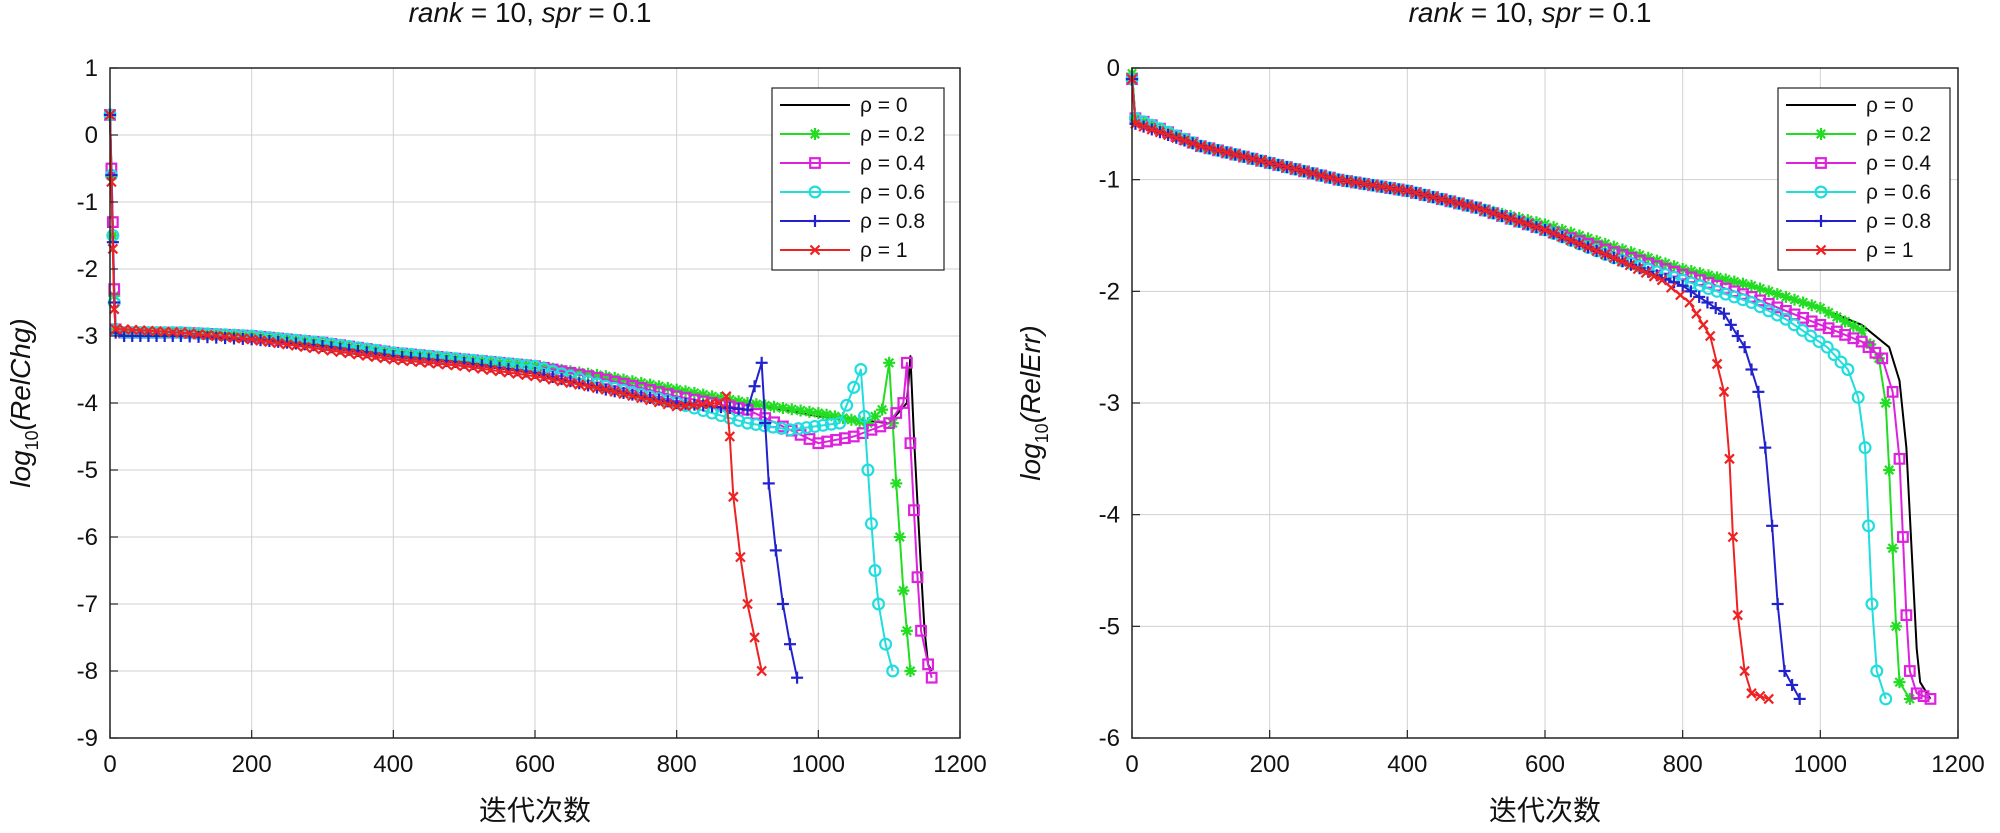 The image size is (2000, 833). Describe the element at coordinates (1407, 764) in the screenshot. I see `right-chart-xtick-label: 400` at that location.